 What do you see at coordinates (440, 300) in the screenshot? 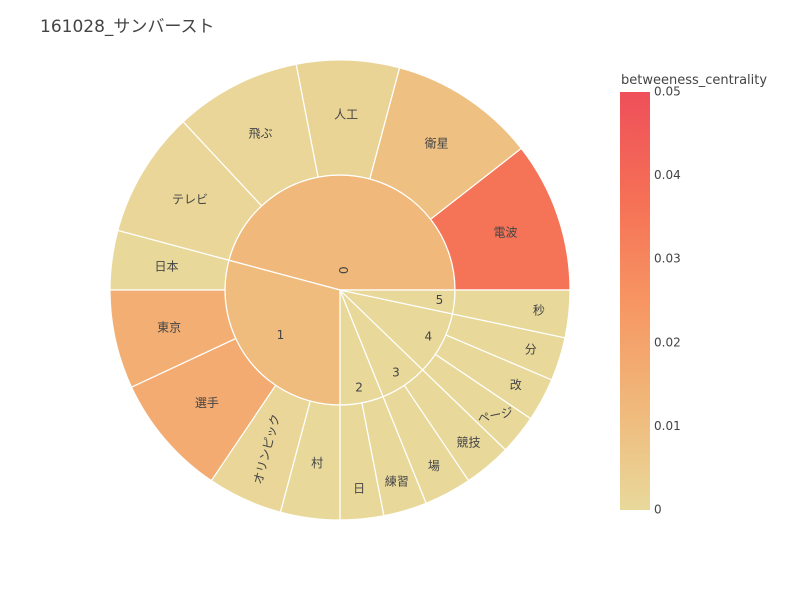
I see `segment-label: 5` at bounding box center [440, 300].